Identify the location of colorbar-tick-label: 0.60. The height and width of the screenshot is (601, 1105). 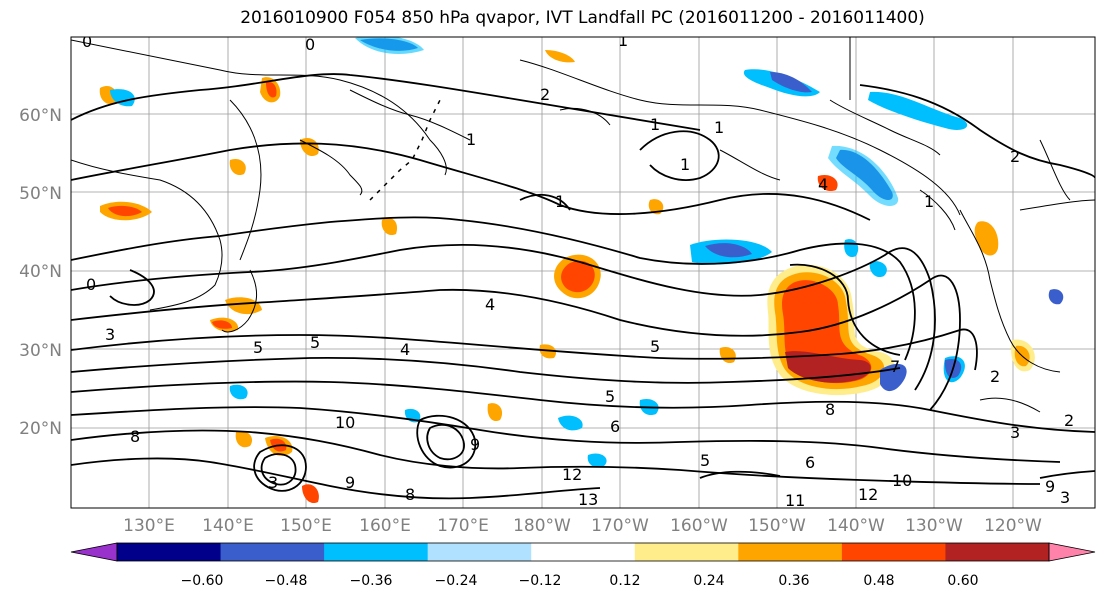
(962, 581).